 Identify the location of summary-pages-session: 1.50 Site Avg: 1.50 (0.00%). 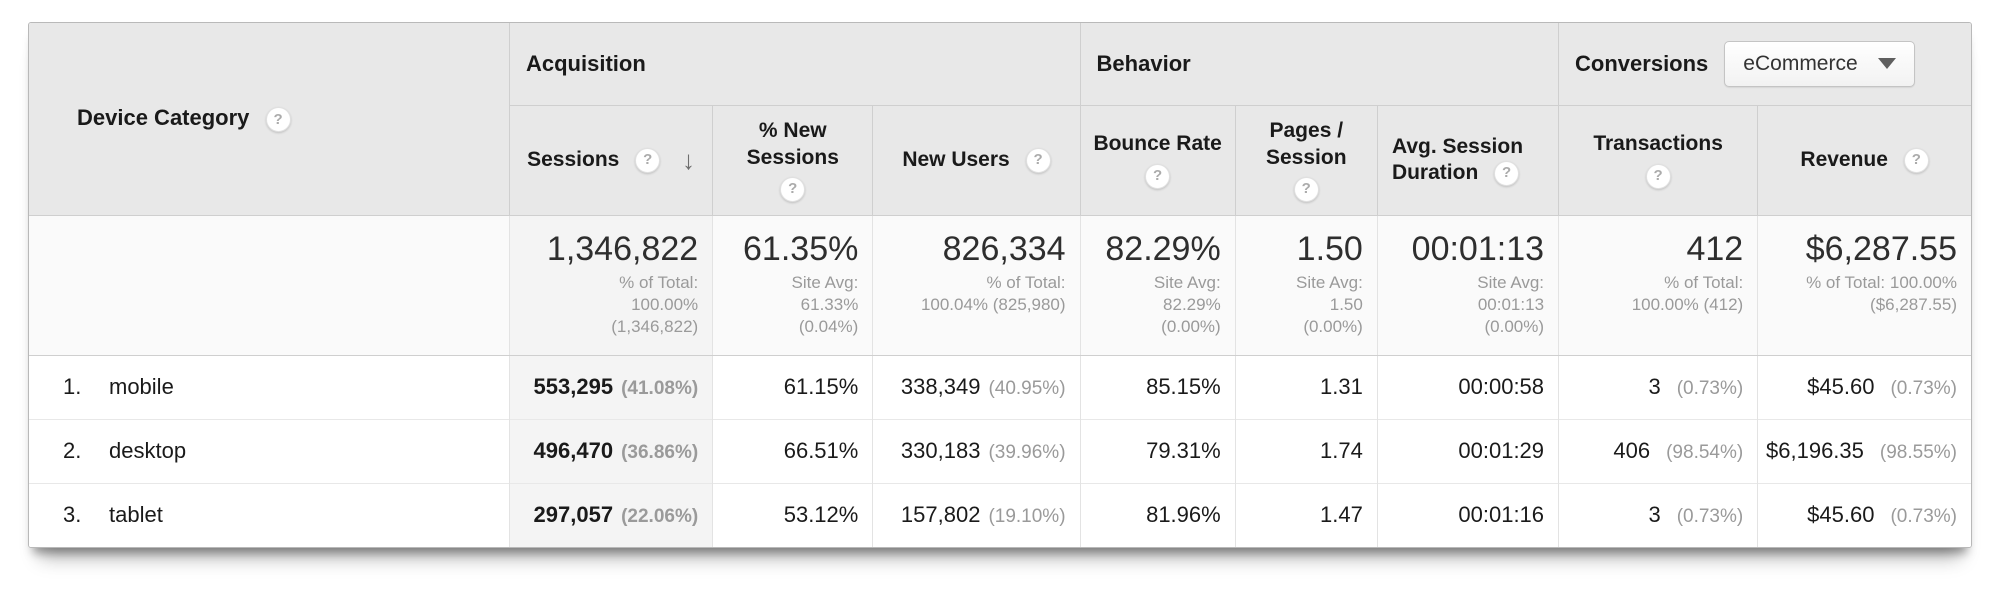
(1306, 285).